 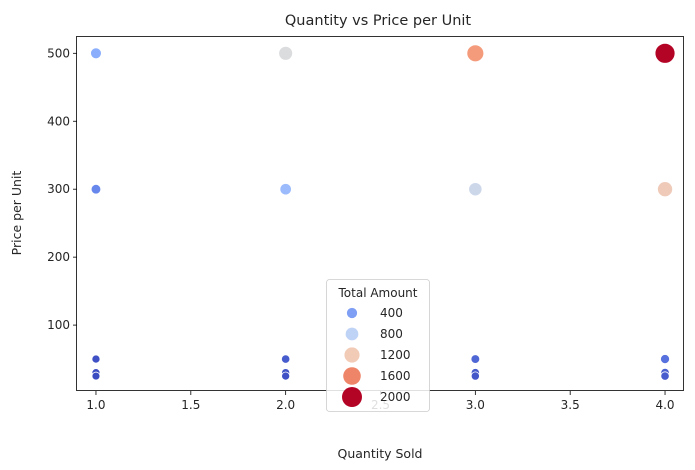 I want to click on x-tick-label: 3.5, so click(x=570, y=405).